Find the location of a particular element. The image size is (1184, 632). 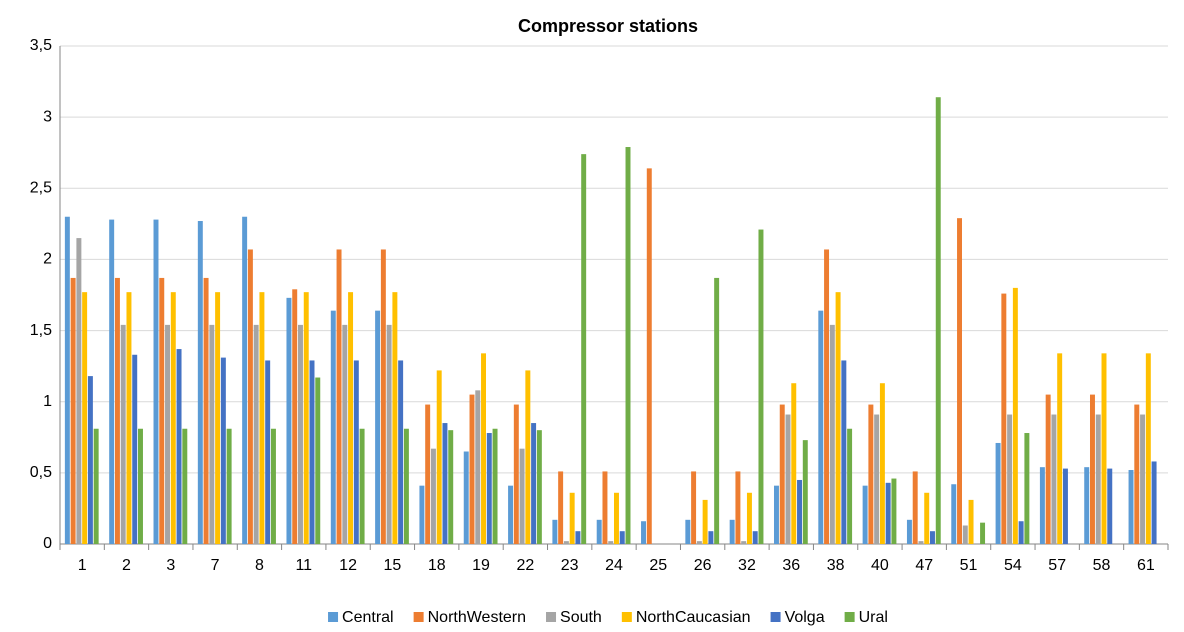

legend-label: Central is located at coordinates (368, 617).